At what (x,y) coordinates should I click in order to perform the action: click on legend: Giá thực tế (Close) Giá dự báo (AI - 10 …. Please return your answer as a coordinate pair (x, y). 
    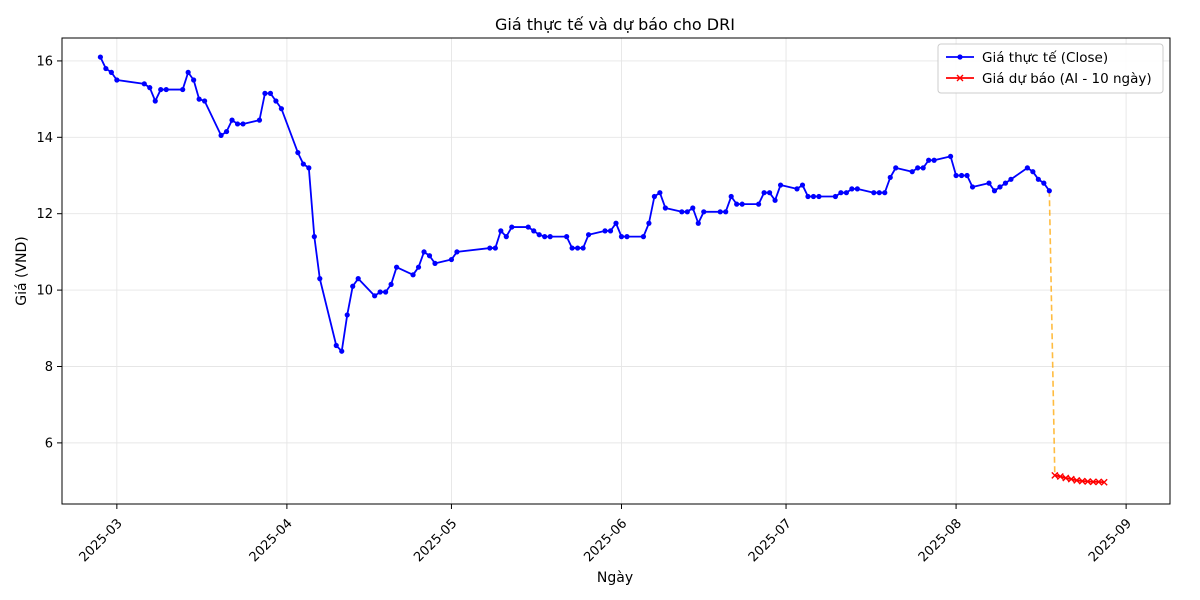
    Looking at the image, I should click on (1050, 68).